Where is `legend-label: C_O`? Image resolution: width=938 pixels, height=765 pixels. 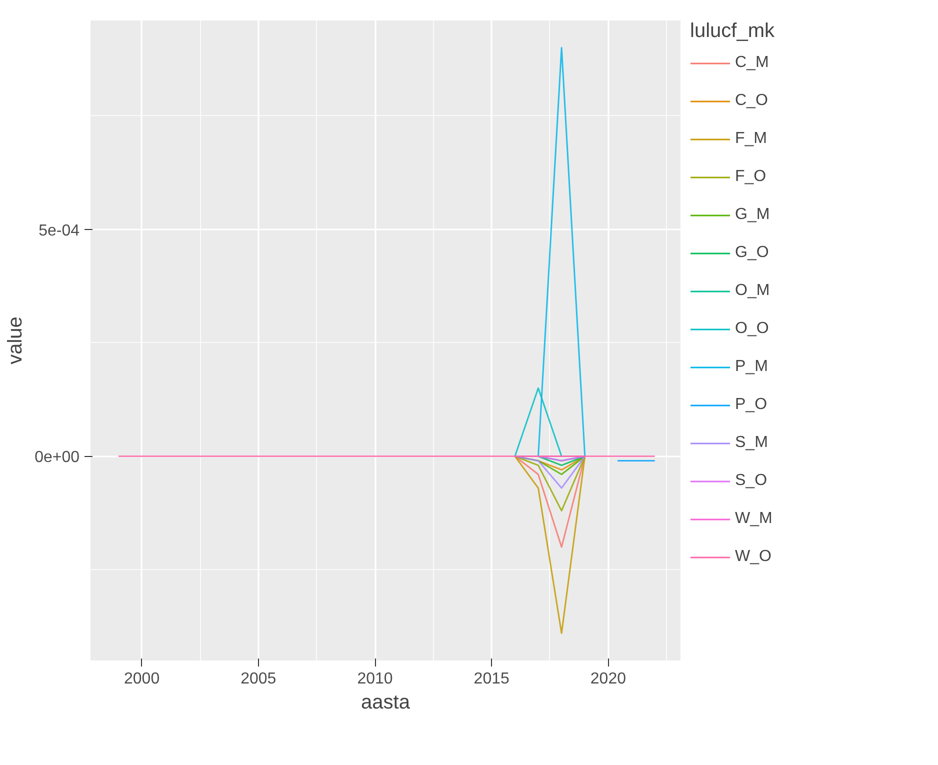 legend-label: C_O is located at coordinates (751, 101).